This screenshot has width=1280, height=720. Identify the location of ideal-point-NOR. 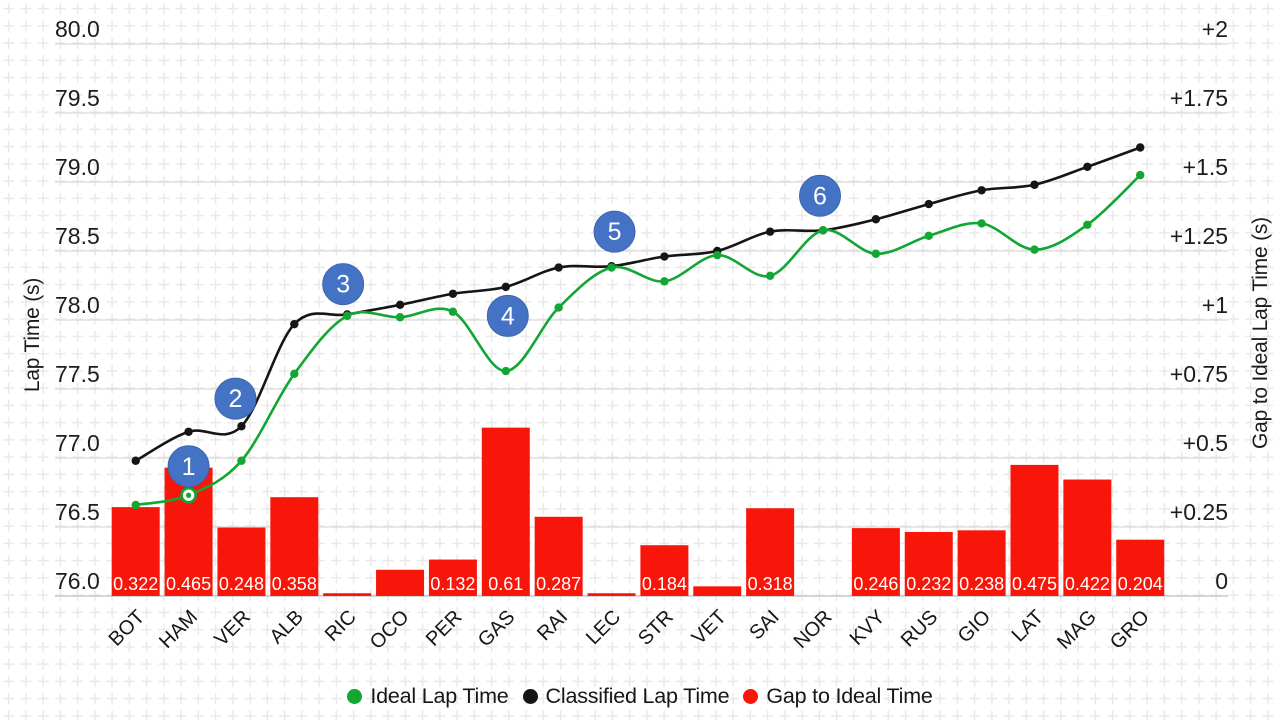
(823, 230).